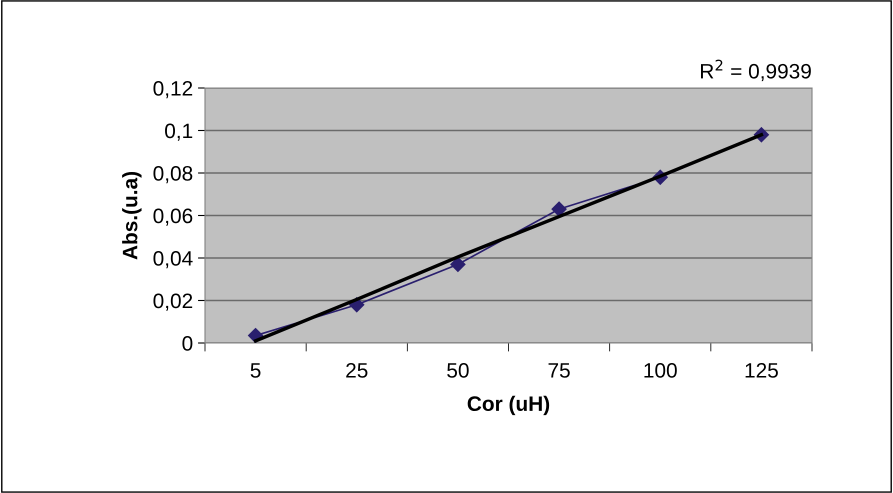 The image size is (893, 493). What do you see at coordinates (660, 370) in the screenshot?
I see `x-tick-label: 100` at bounding box center [660, 370].